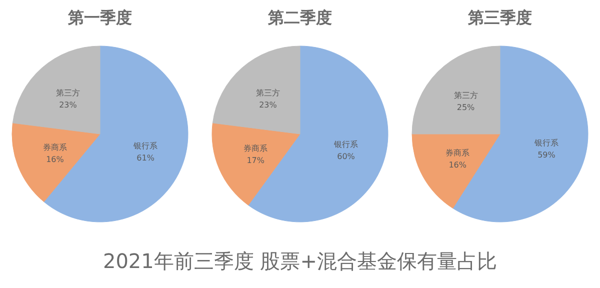  Describe the element at coordinates (255, 161) in the screenshot. I see `data-label: 17%` at that location.